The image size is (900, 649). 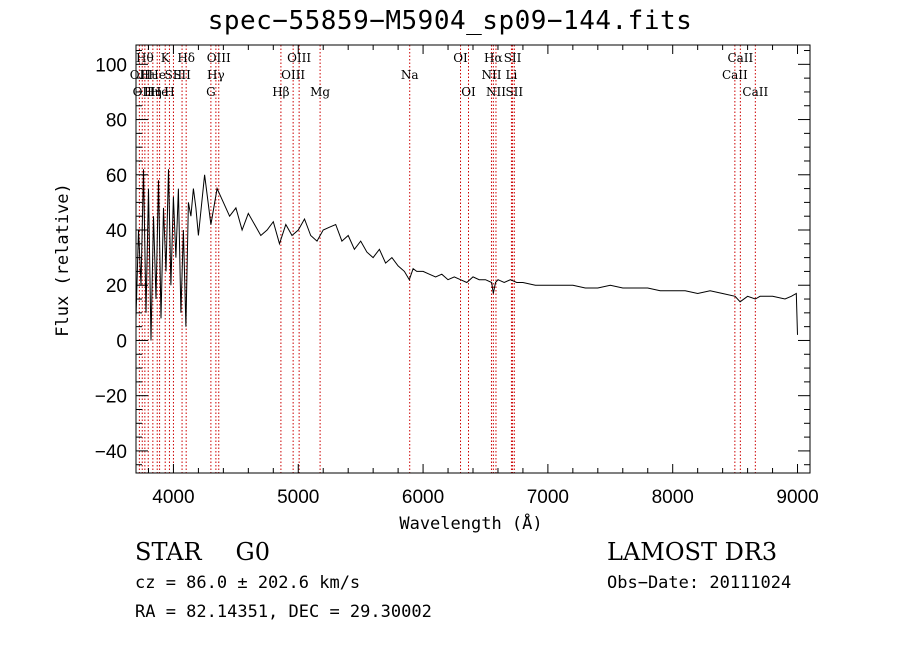 I want to click on y-tick-label: 100, so click(x=111, y=65).